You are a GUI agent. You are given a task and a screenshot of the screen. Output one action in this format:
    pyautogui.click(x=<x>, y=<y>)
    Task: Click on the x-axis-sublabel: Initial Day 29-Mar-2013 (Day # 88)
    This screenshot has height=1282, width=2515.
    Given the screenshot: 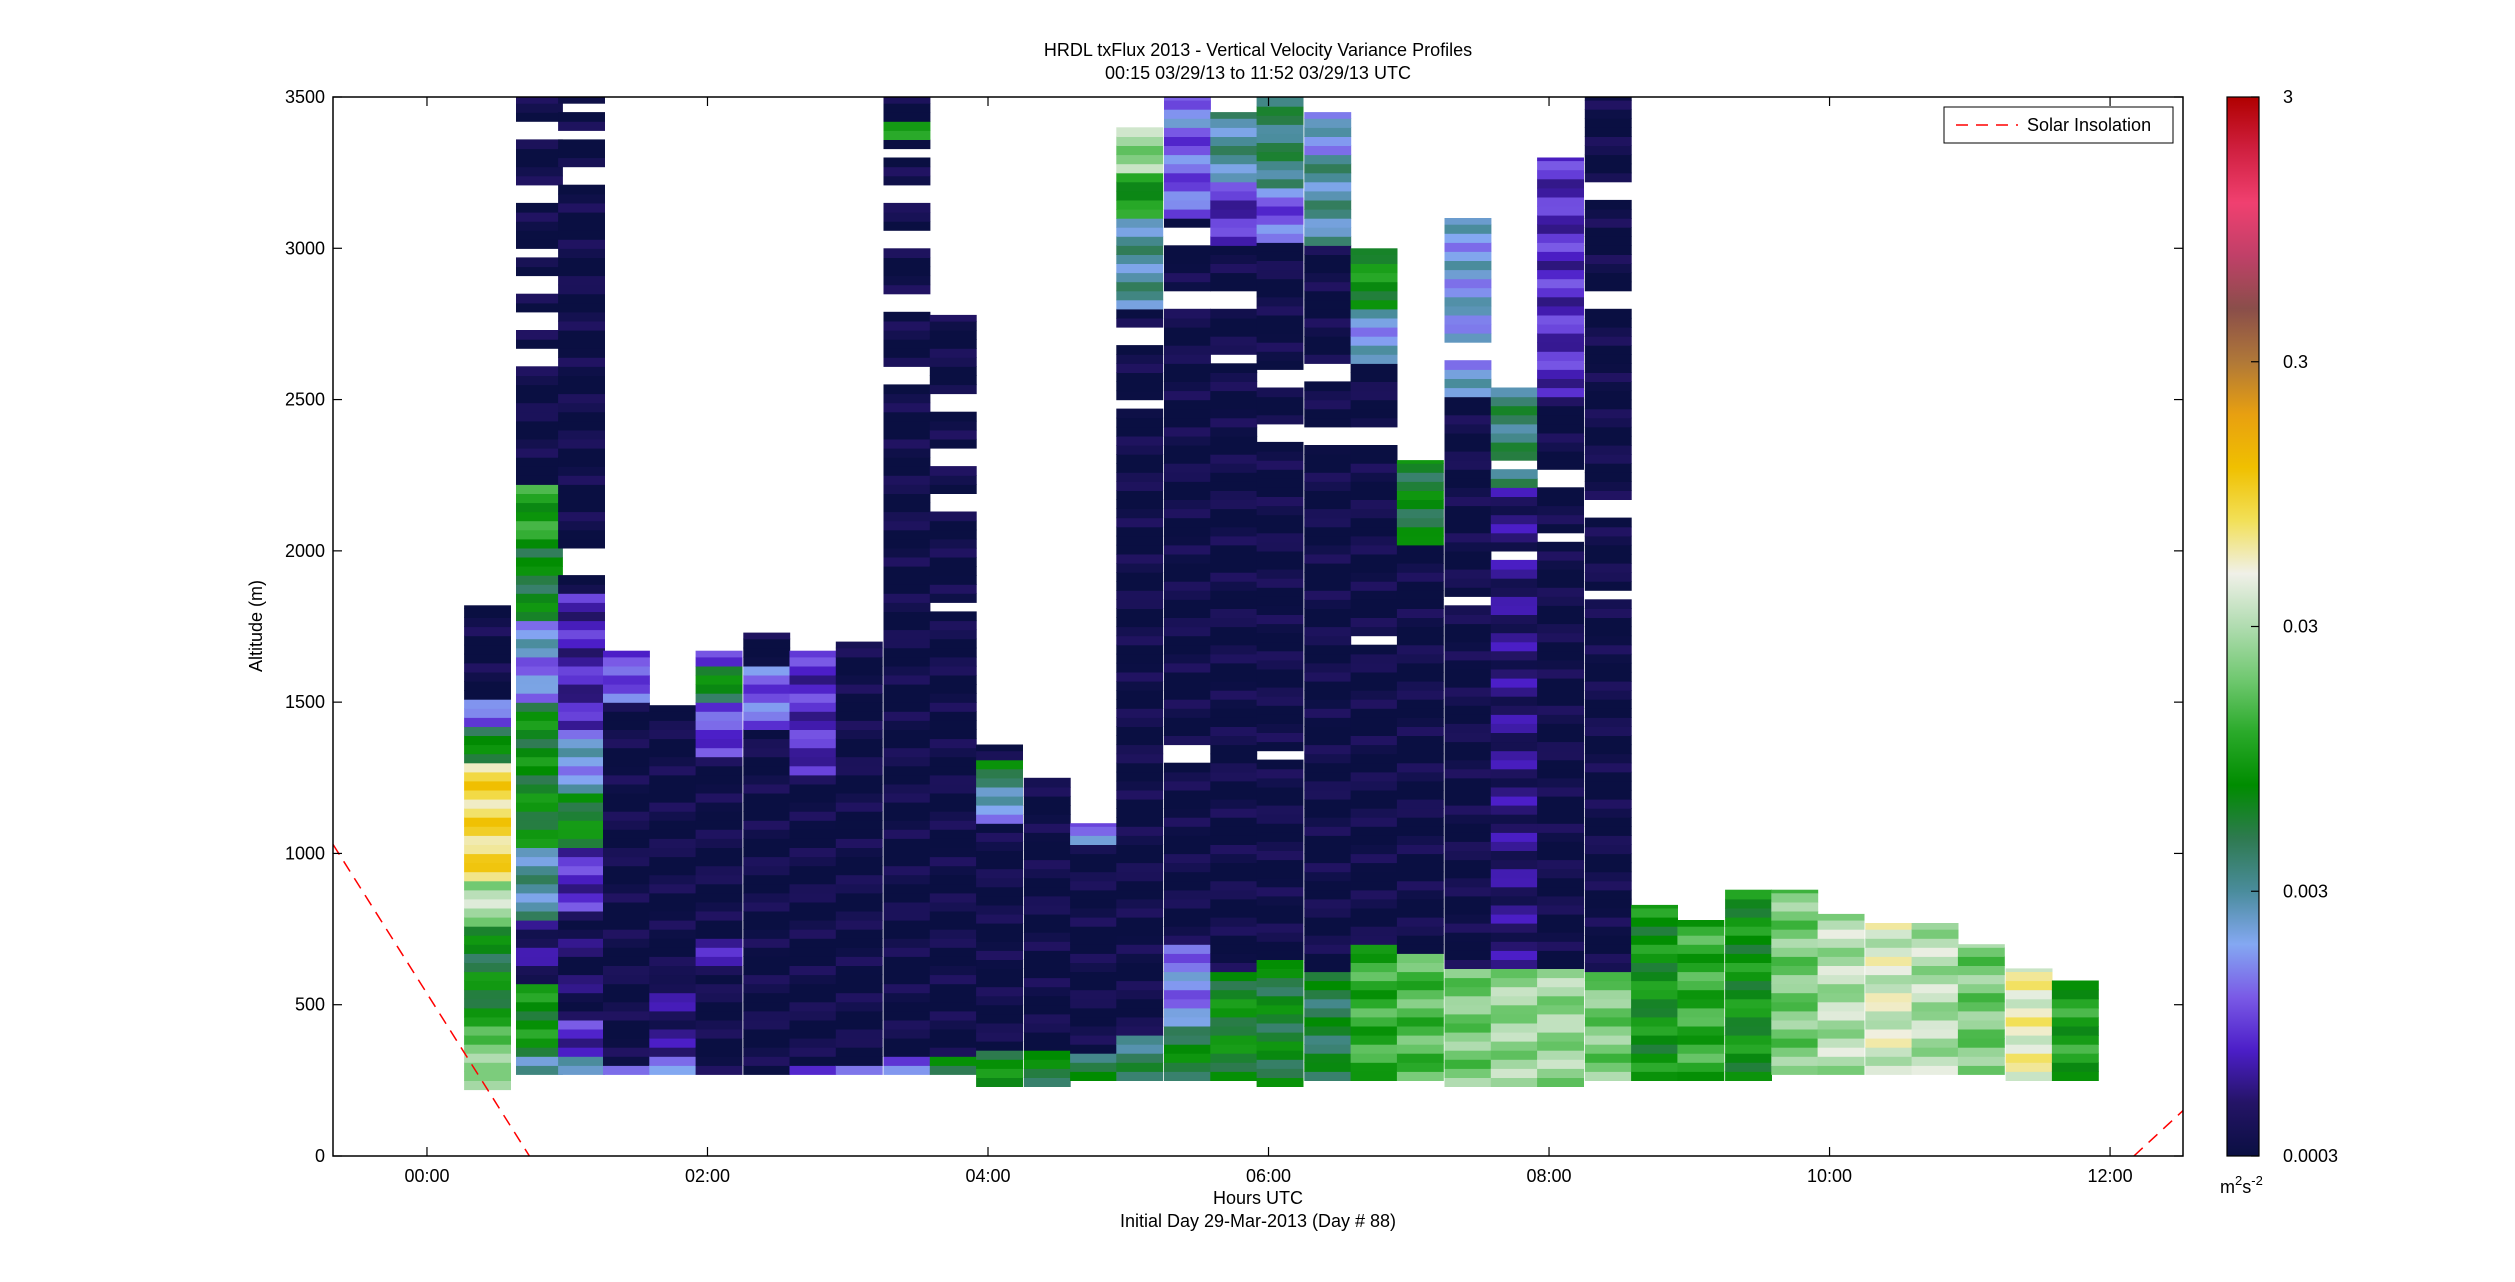 What is the action you would take?
    pyautogui.click(x=1258, y=1221)
    